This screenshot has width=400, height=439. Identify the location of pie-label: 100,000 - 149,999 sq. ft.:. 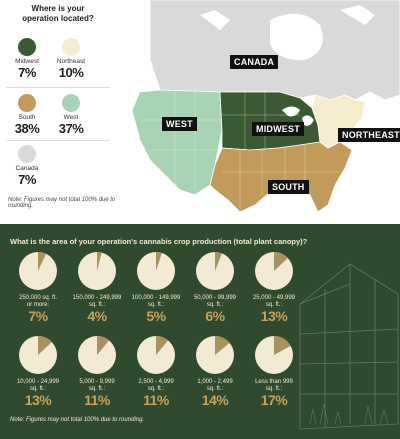
(156, 302).